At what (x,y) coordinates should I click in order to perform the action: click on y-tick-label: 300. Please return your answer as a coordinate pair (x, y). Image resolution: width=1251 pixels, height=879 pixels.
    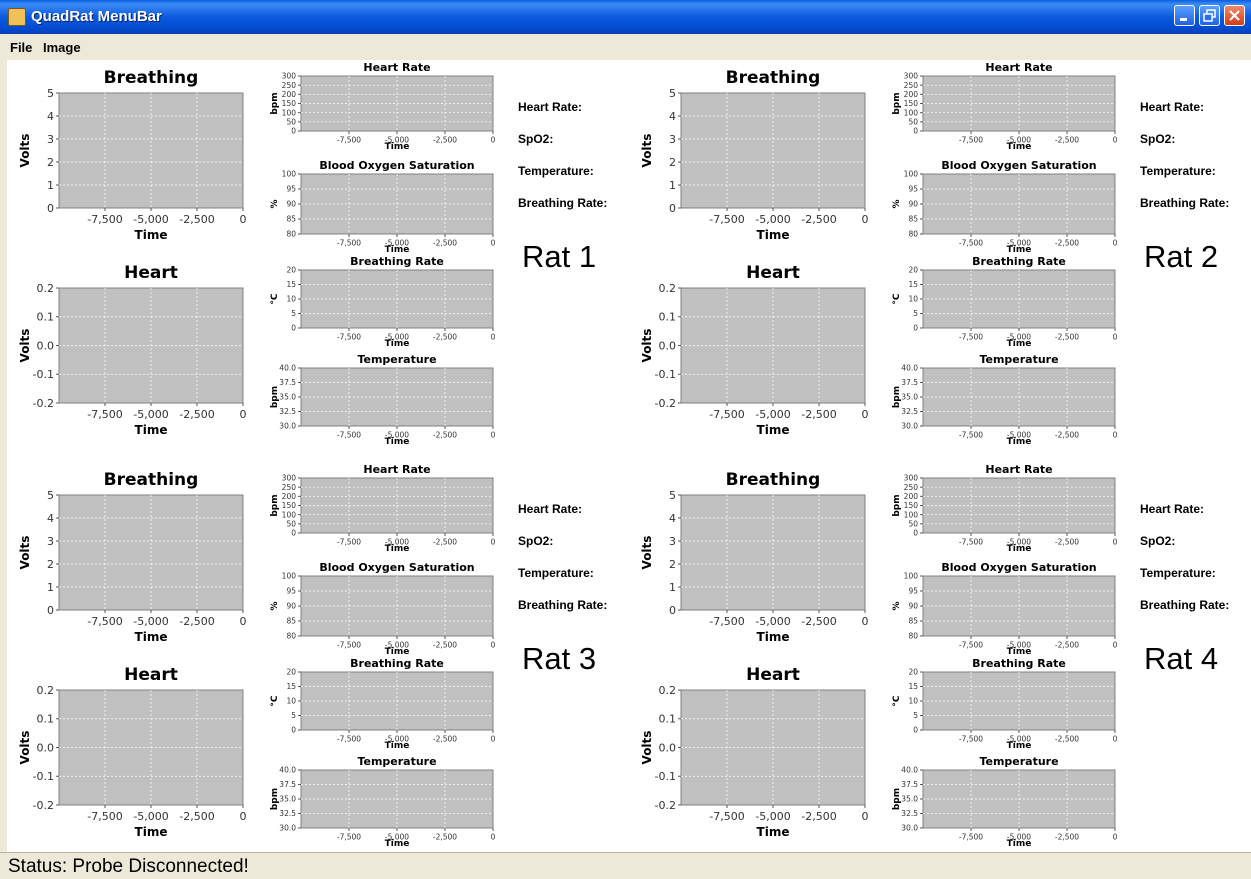
    Looking at the image, I should click on (289, 76).